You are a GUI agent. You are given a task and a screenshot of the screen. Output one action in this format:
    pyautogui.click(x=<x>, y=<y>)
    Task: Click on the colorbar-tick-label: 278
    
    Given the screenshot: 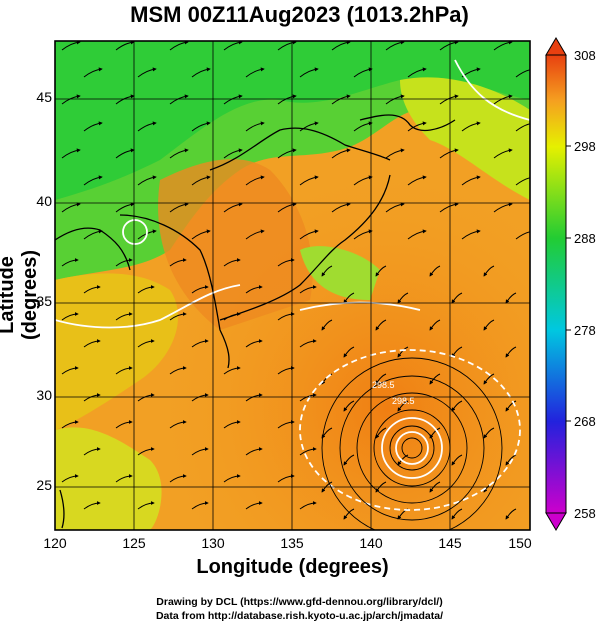 What is the action you would take?
    pyautogui.click(x=585, y=330)
    